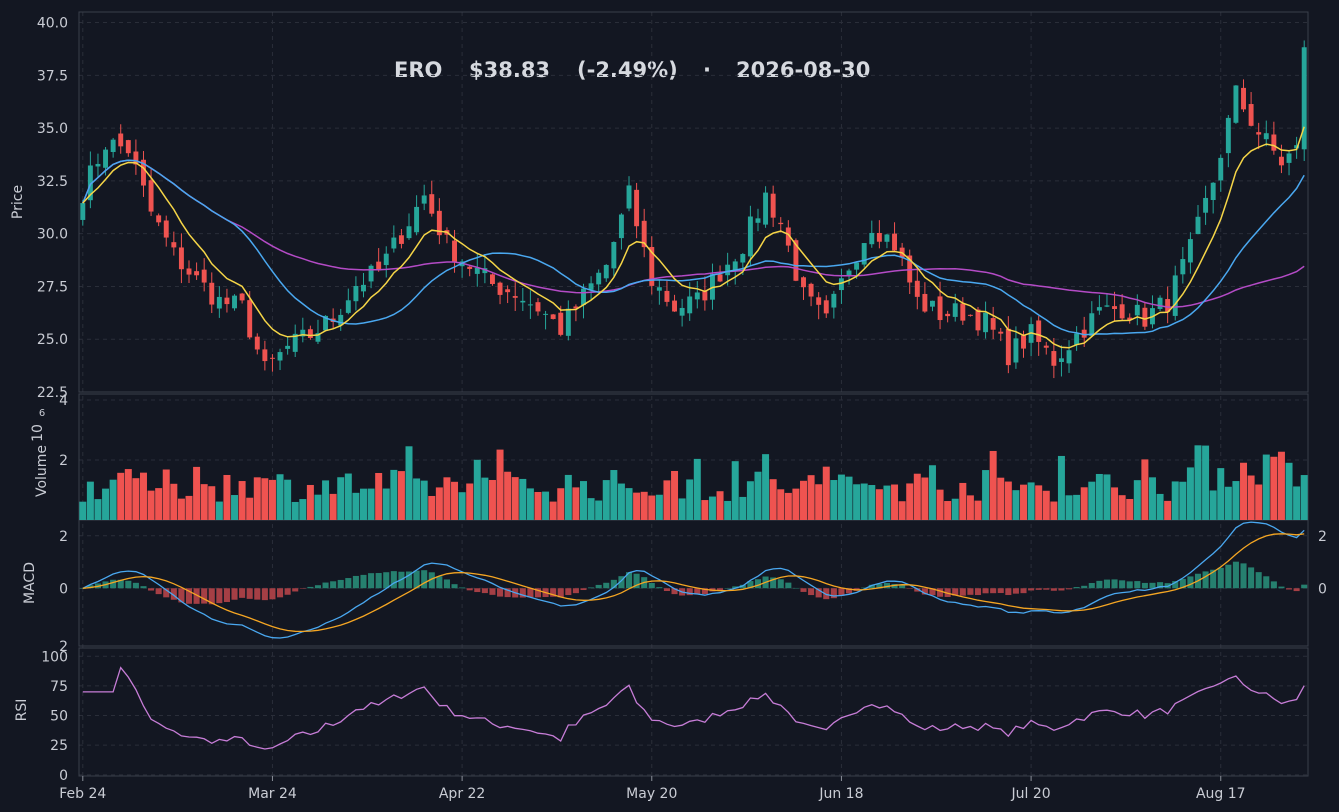  Describe the element at coordinates (63, 537) in the screenshot. I see `macd-tick-label: 2` at that location.